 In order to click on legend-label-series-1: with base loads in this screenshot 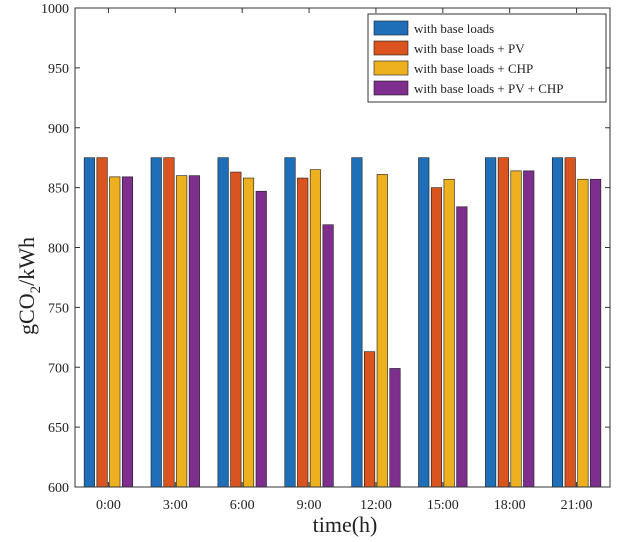, I will do `click(454, 28)`.